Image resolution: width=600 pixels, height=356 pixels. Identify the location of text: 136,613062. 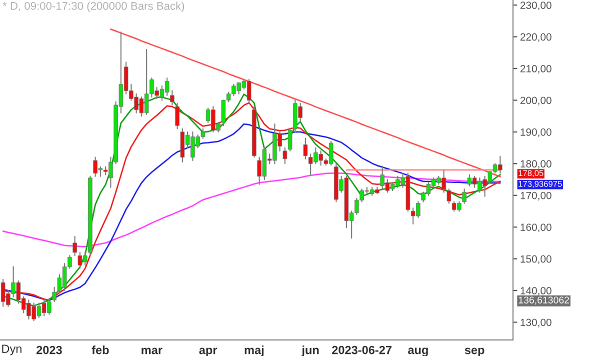
(544, 300).